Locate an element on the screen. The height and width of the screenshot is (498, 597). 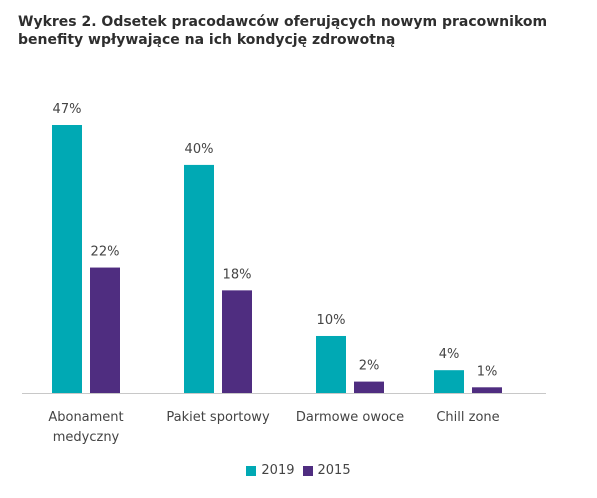
category-label-3-0: Chill zone is located at coordinates (467, 417).